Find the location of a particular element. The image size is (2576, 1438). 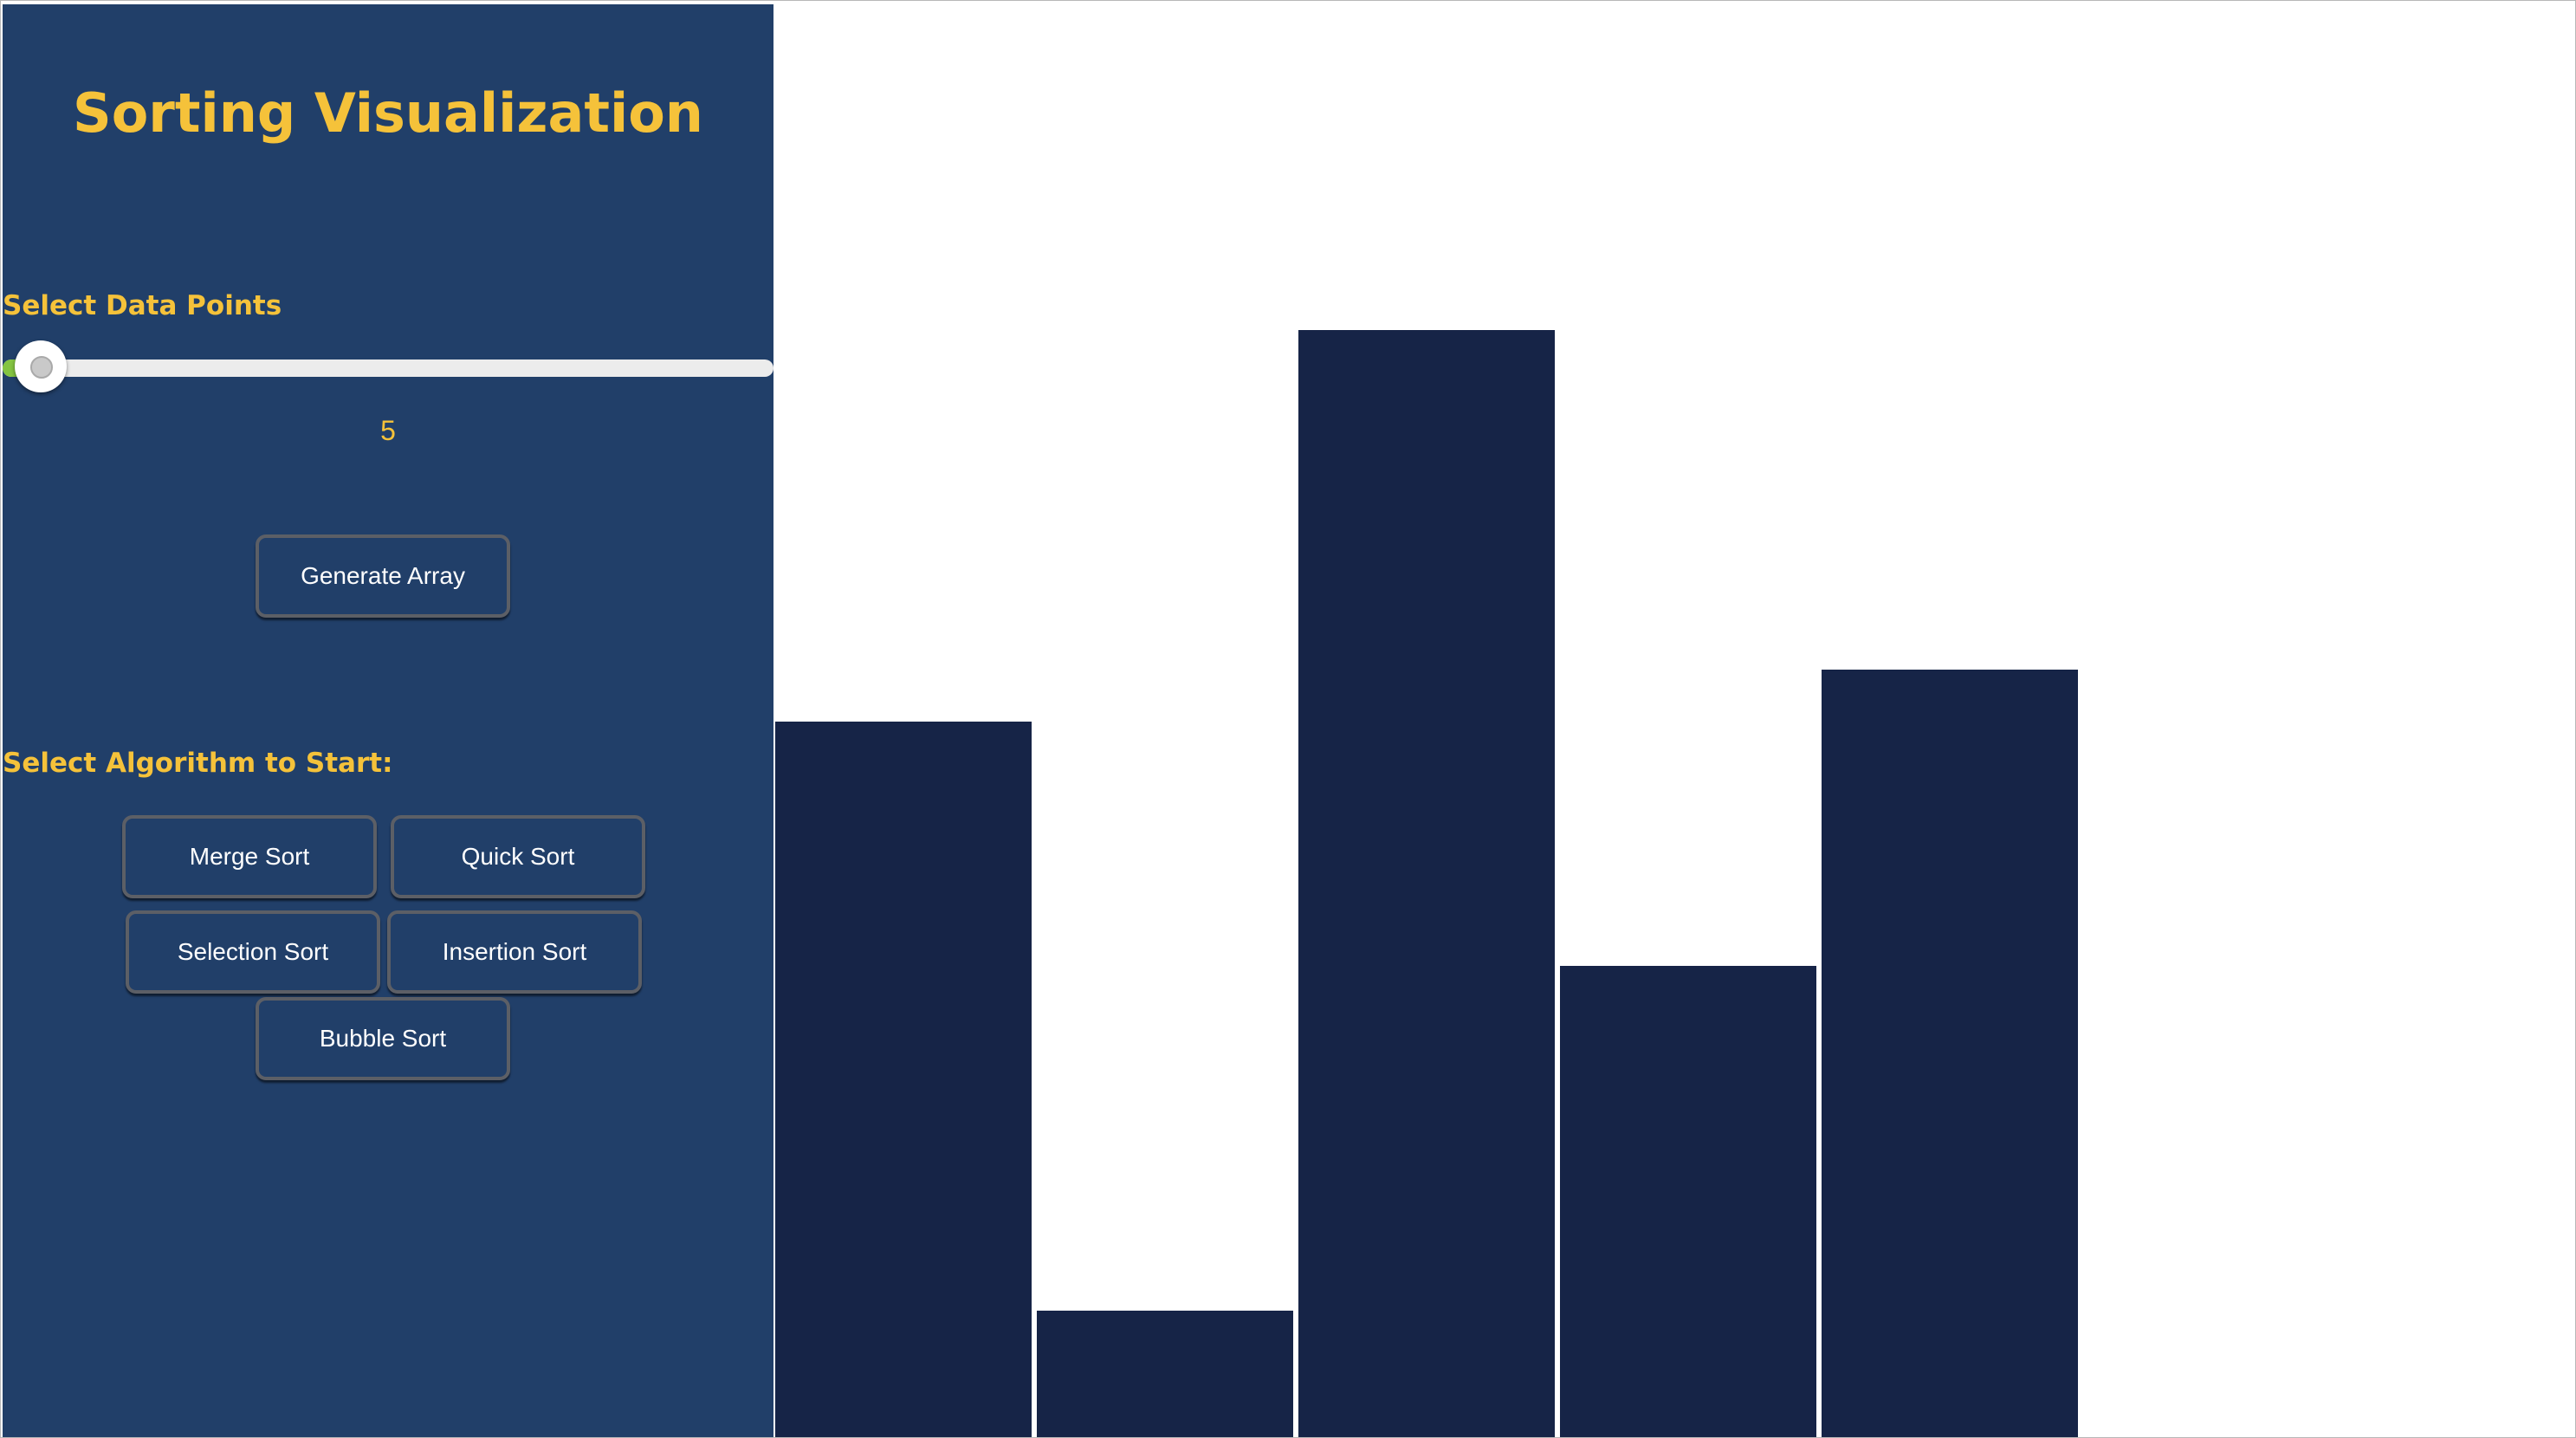

algorithm-label: Select Algorithm to Start: is located at coordinates (198, 763).